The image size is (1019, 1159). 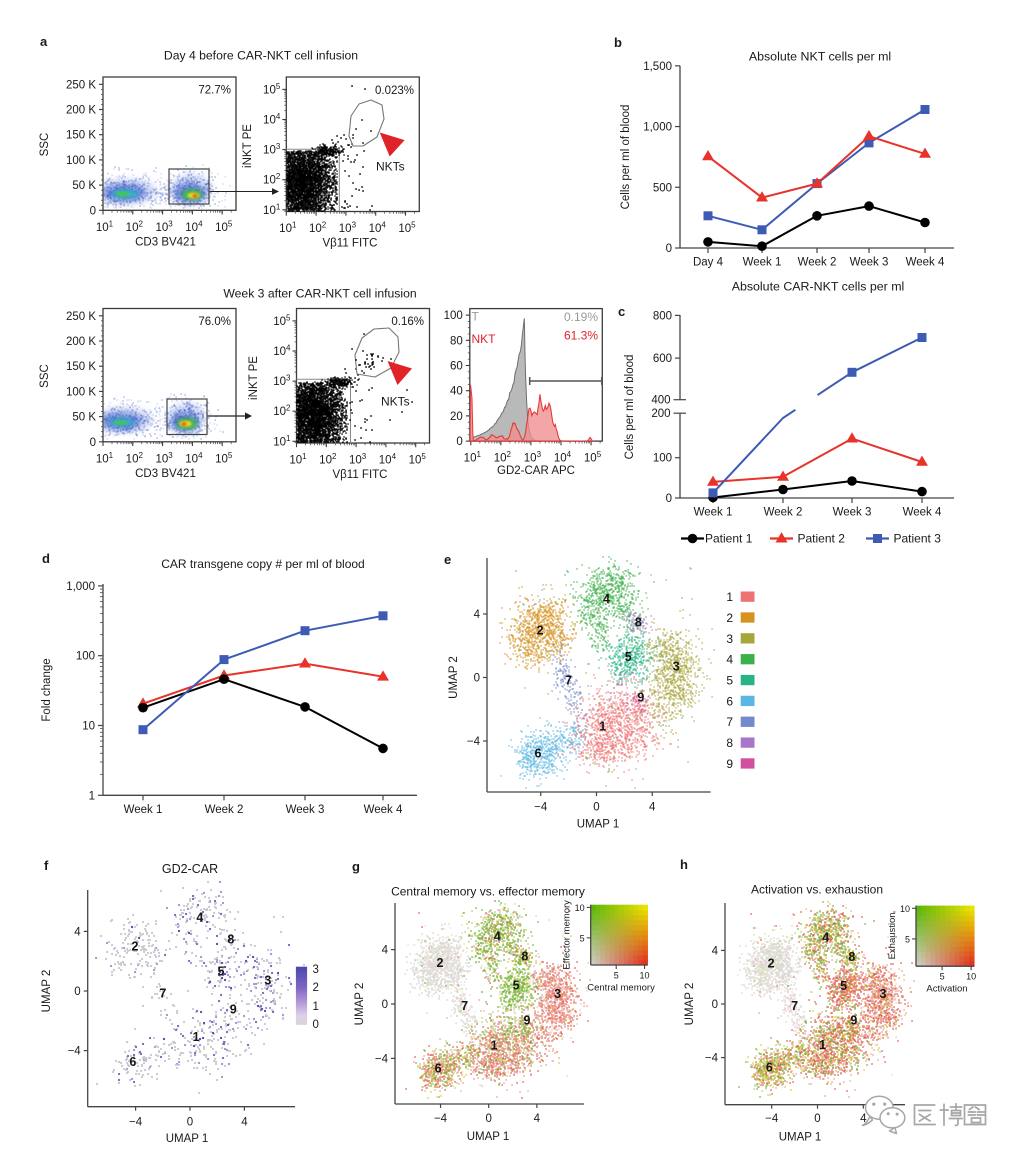 I want to click on svg-text: a, so click(x=44, y=41).